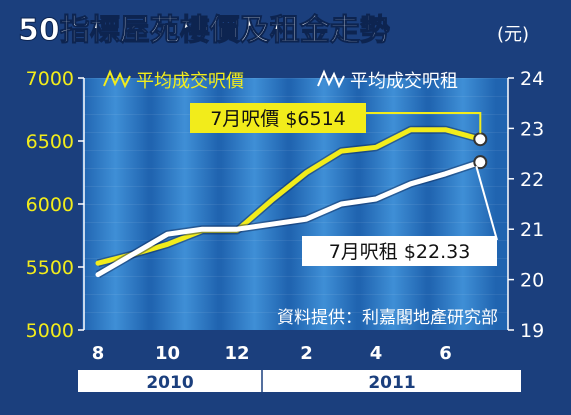 Image resolution: width=571 pixels, height=415 pixels. What do you see at coordinates (306, 353) in the screenshot?
I see `x-tick-label: 2` at bounding box center [306, 353].